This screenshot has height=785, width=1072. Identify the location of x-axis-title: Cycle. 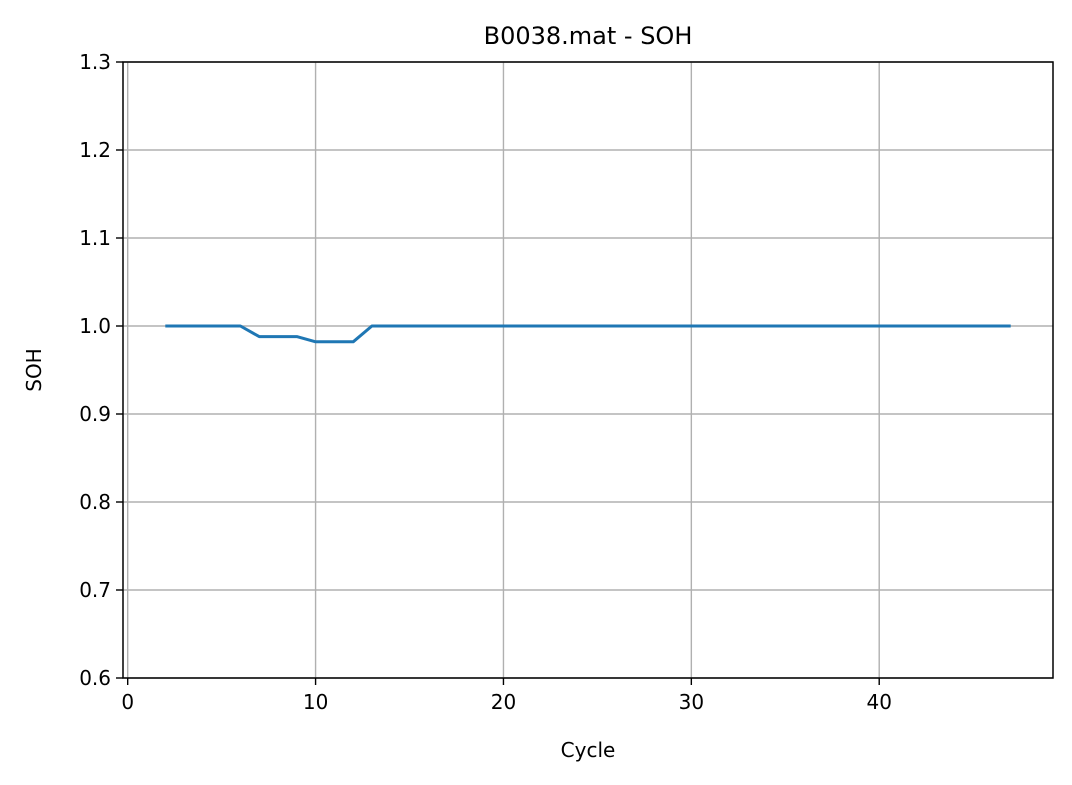
(588, 750).